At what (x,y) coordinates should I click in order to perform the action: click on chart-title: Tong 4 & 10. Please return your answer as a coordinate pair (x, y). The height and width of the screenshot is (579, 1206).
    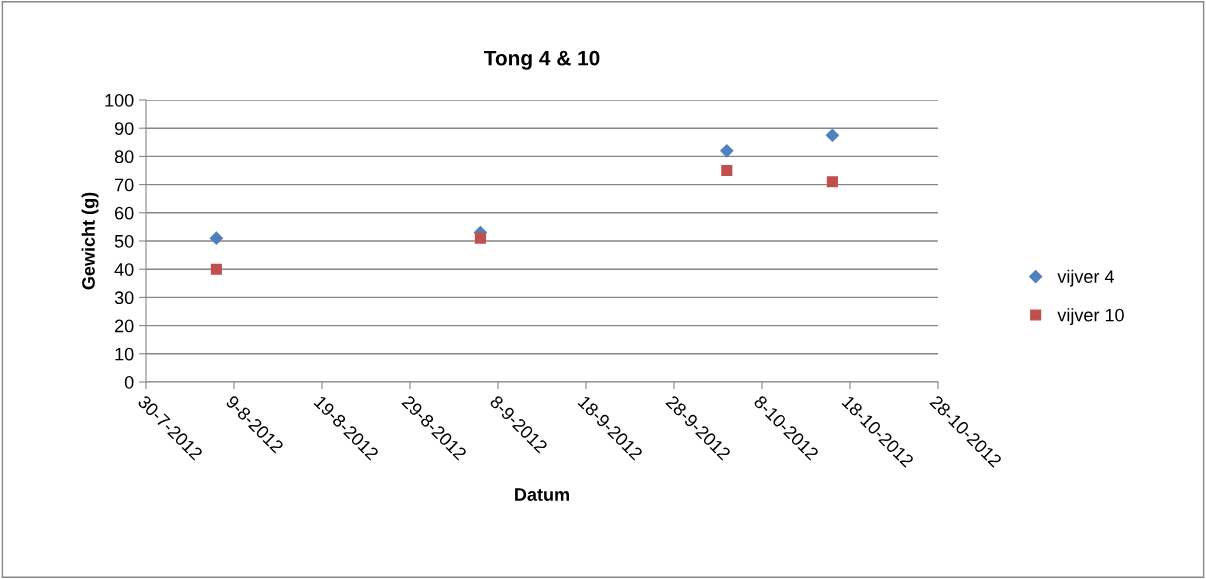
    Looking at the image, I should click on (541, 60).